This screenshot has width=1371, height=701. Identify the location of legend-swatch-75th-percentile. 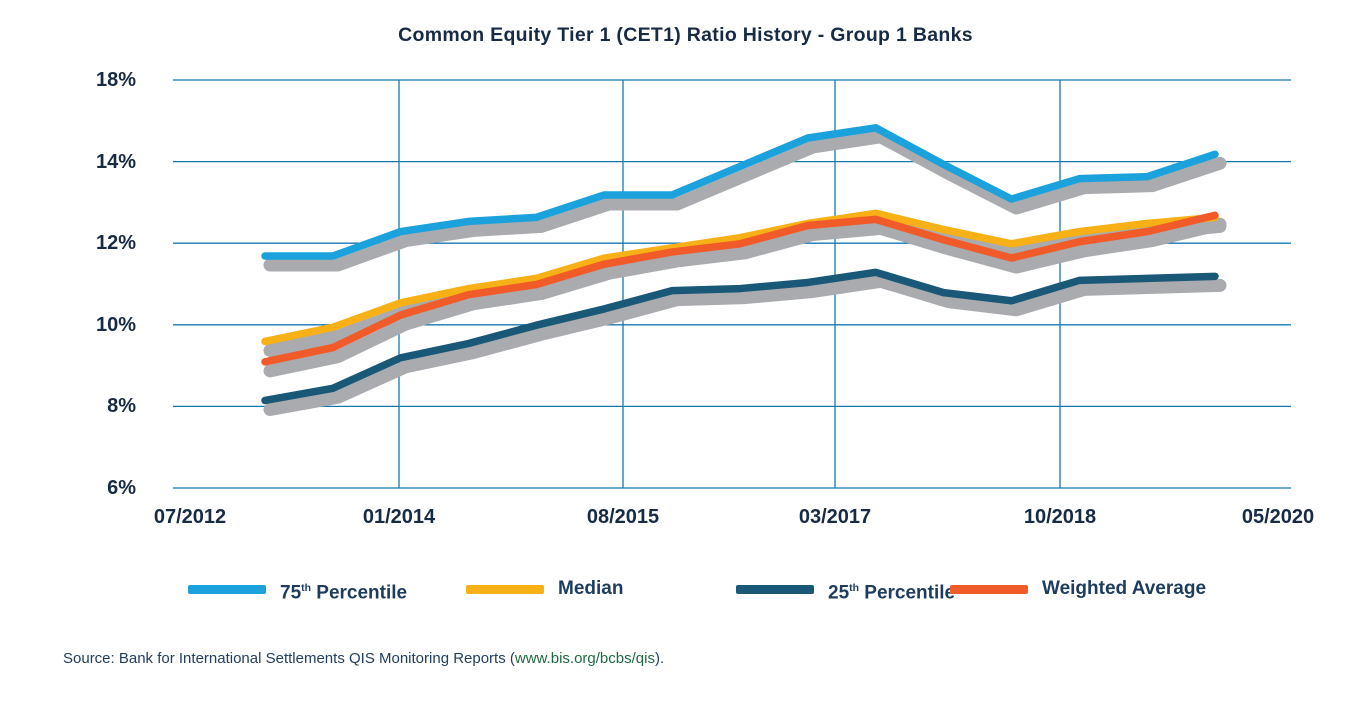
(227, 589).